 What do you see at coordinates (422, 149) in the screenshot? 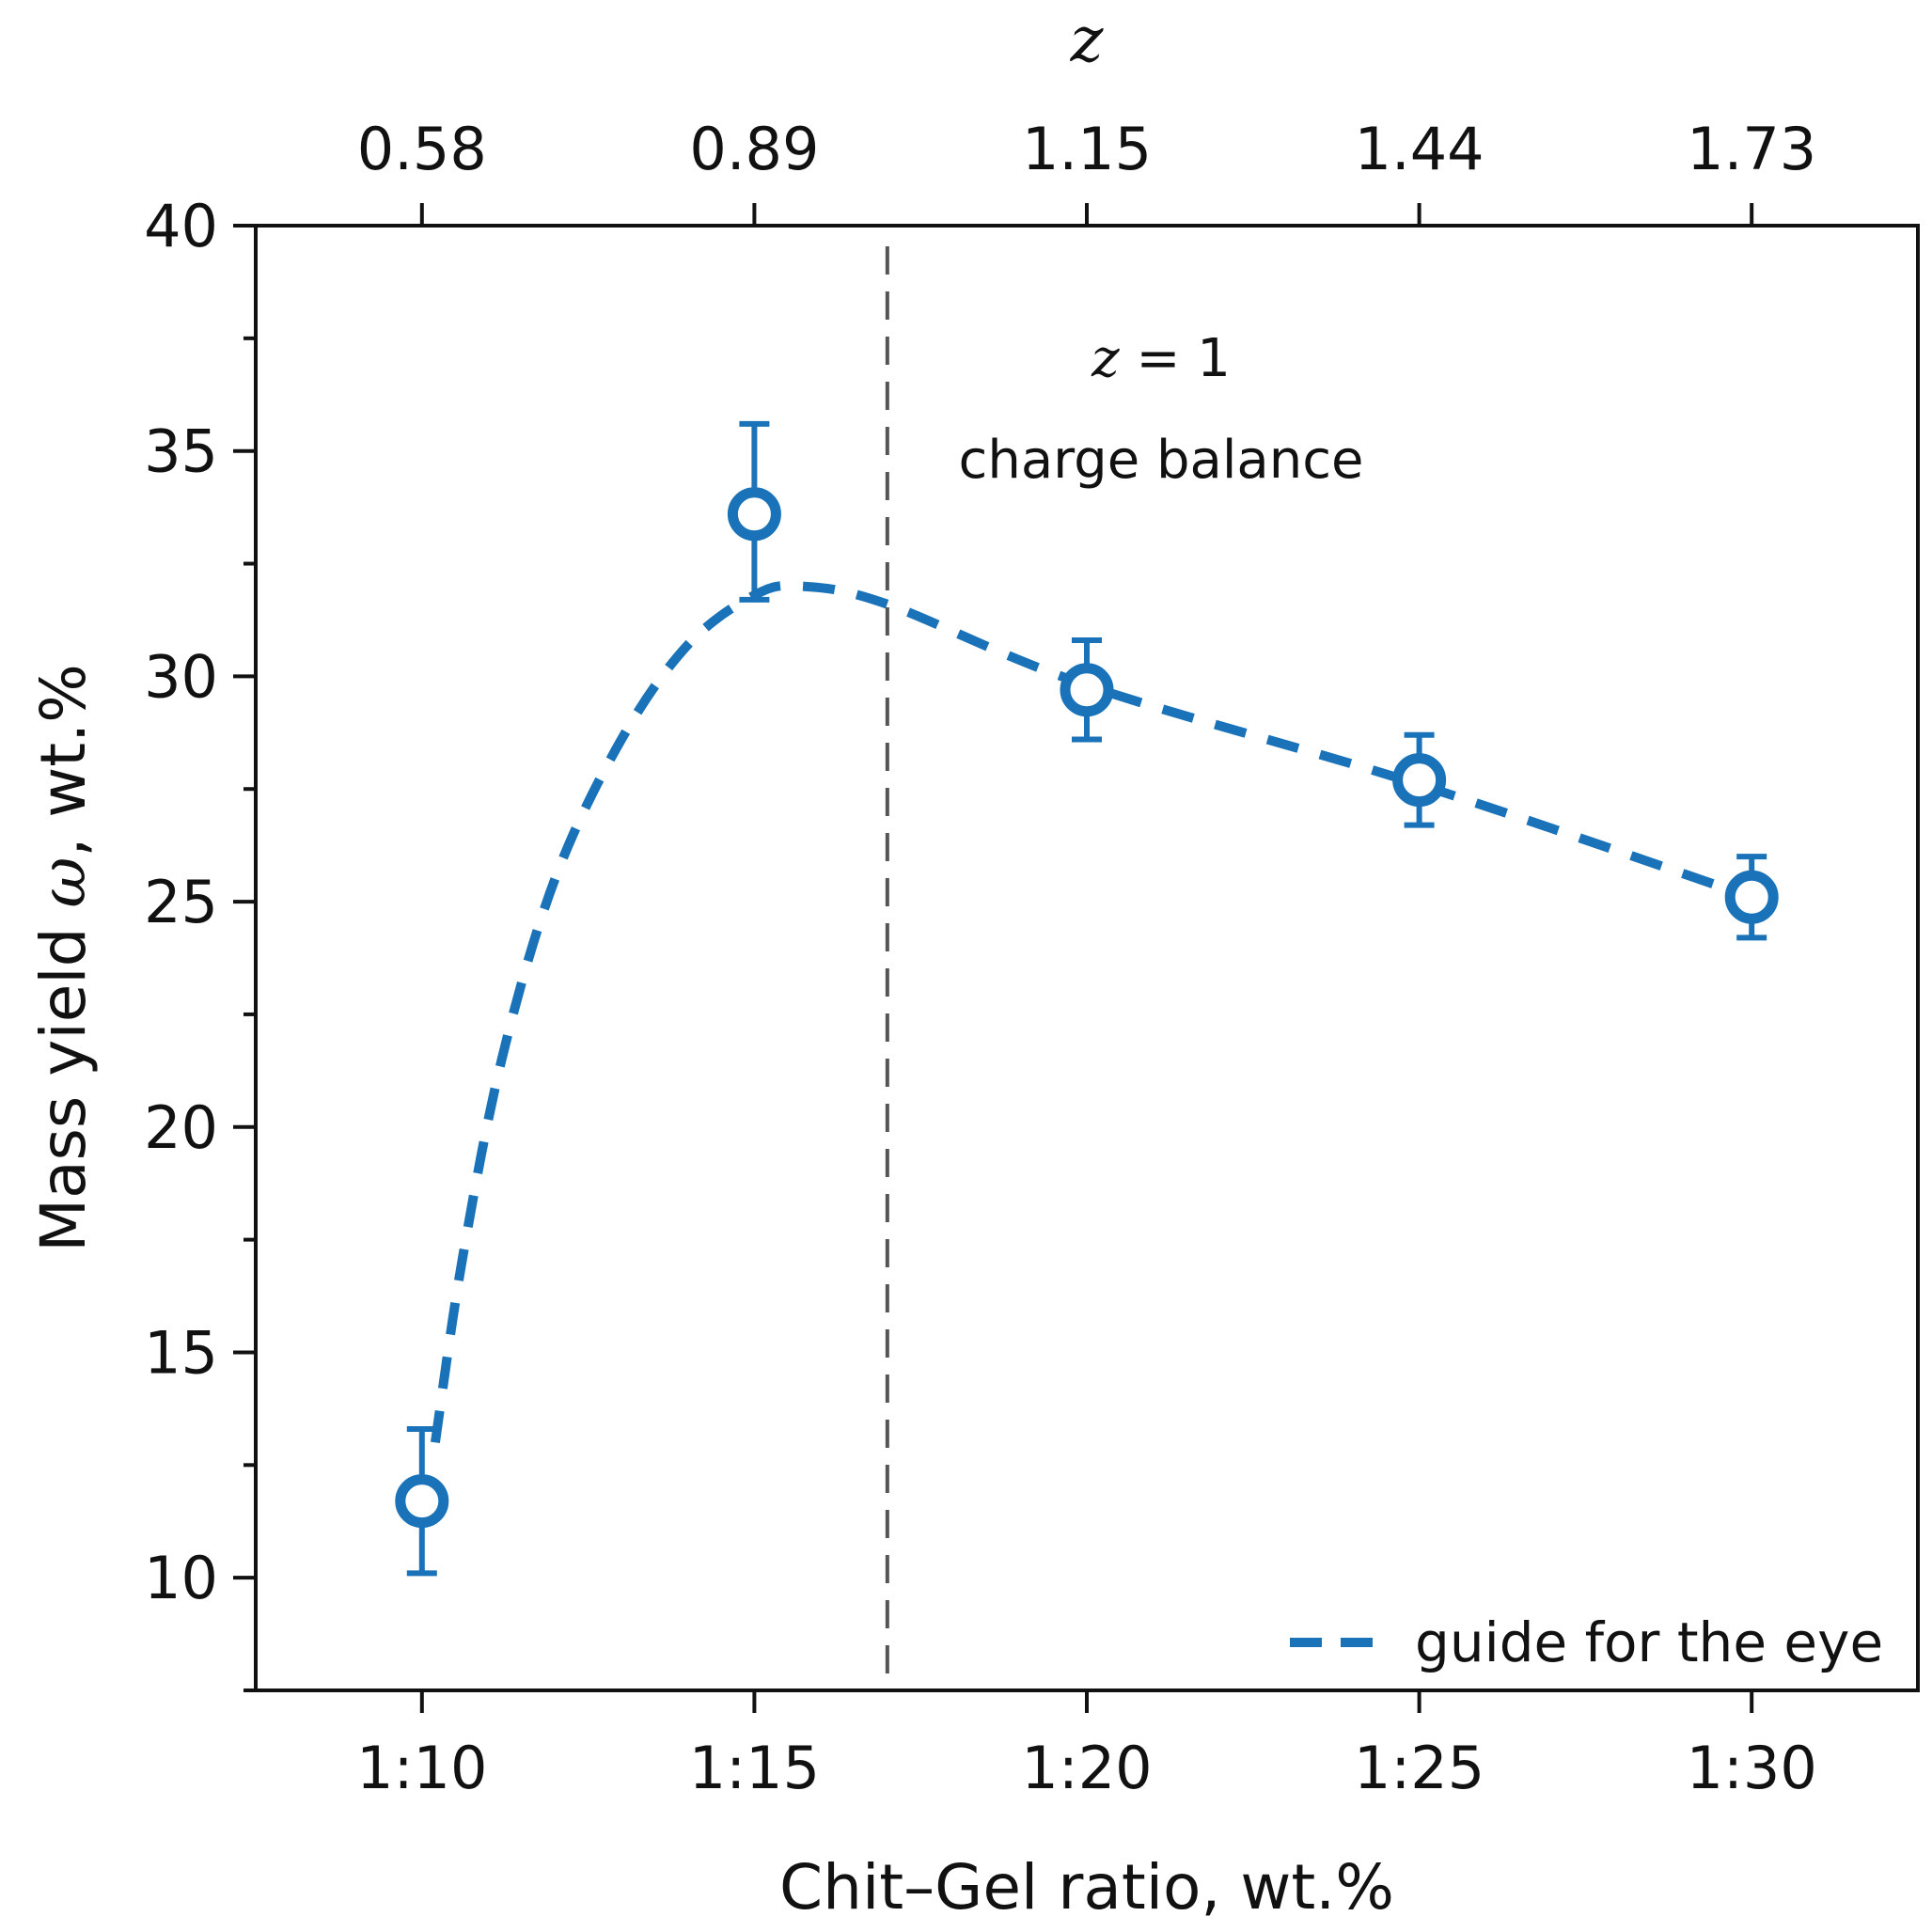
I see `x-top-tick-label: 0.58` at bounding box center [422, 149].